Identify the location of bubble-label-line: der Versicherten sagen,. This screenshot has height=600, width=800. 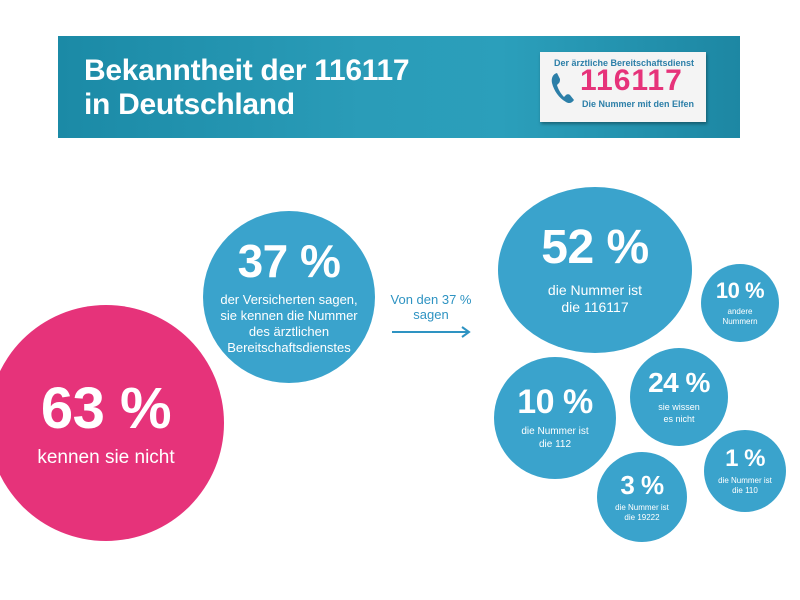
(289, 299).